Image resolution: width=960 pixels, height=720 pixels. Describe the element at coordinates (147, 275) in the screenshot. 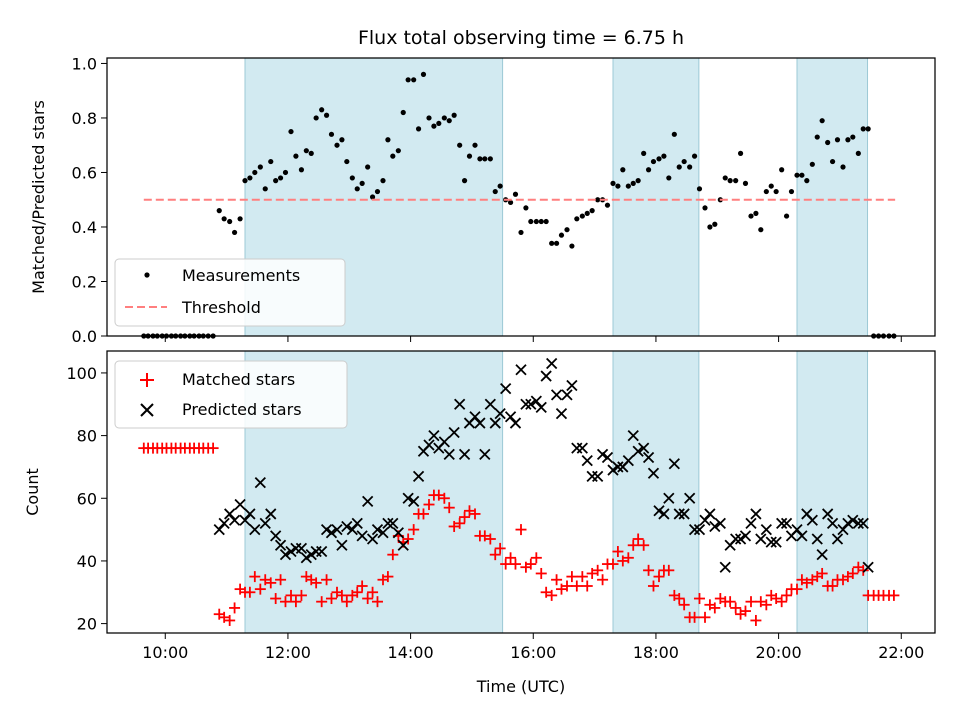

I see `legend-measurements-marker` at that location.